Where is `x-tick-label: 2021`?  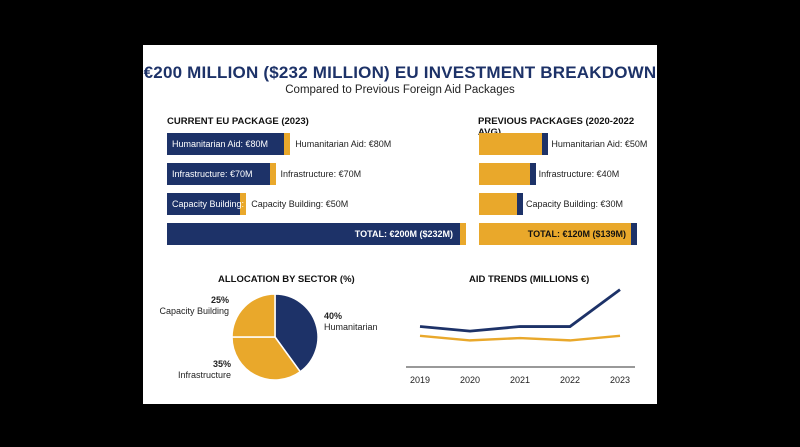 x-tick-label: 2021 is located at coordinates (520, 380).